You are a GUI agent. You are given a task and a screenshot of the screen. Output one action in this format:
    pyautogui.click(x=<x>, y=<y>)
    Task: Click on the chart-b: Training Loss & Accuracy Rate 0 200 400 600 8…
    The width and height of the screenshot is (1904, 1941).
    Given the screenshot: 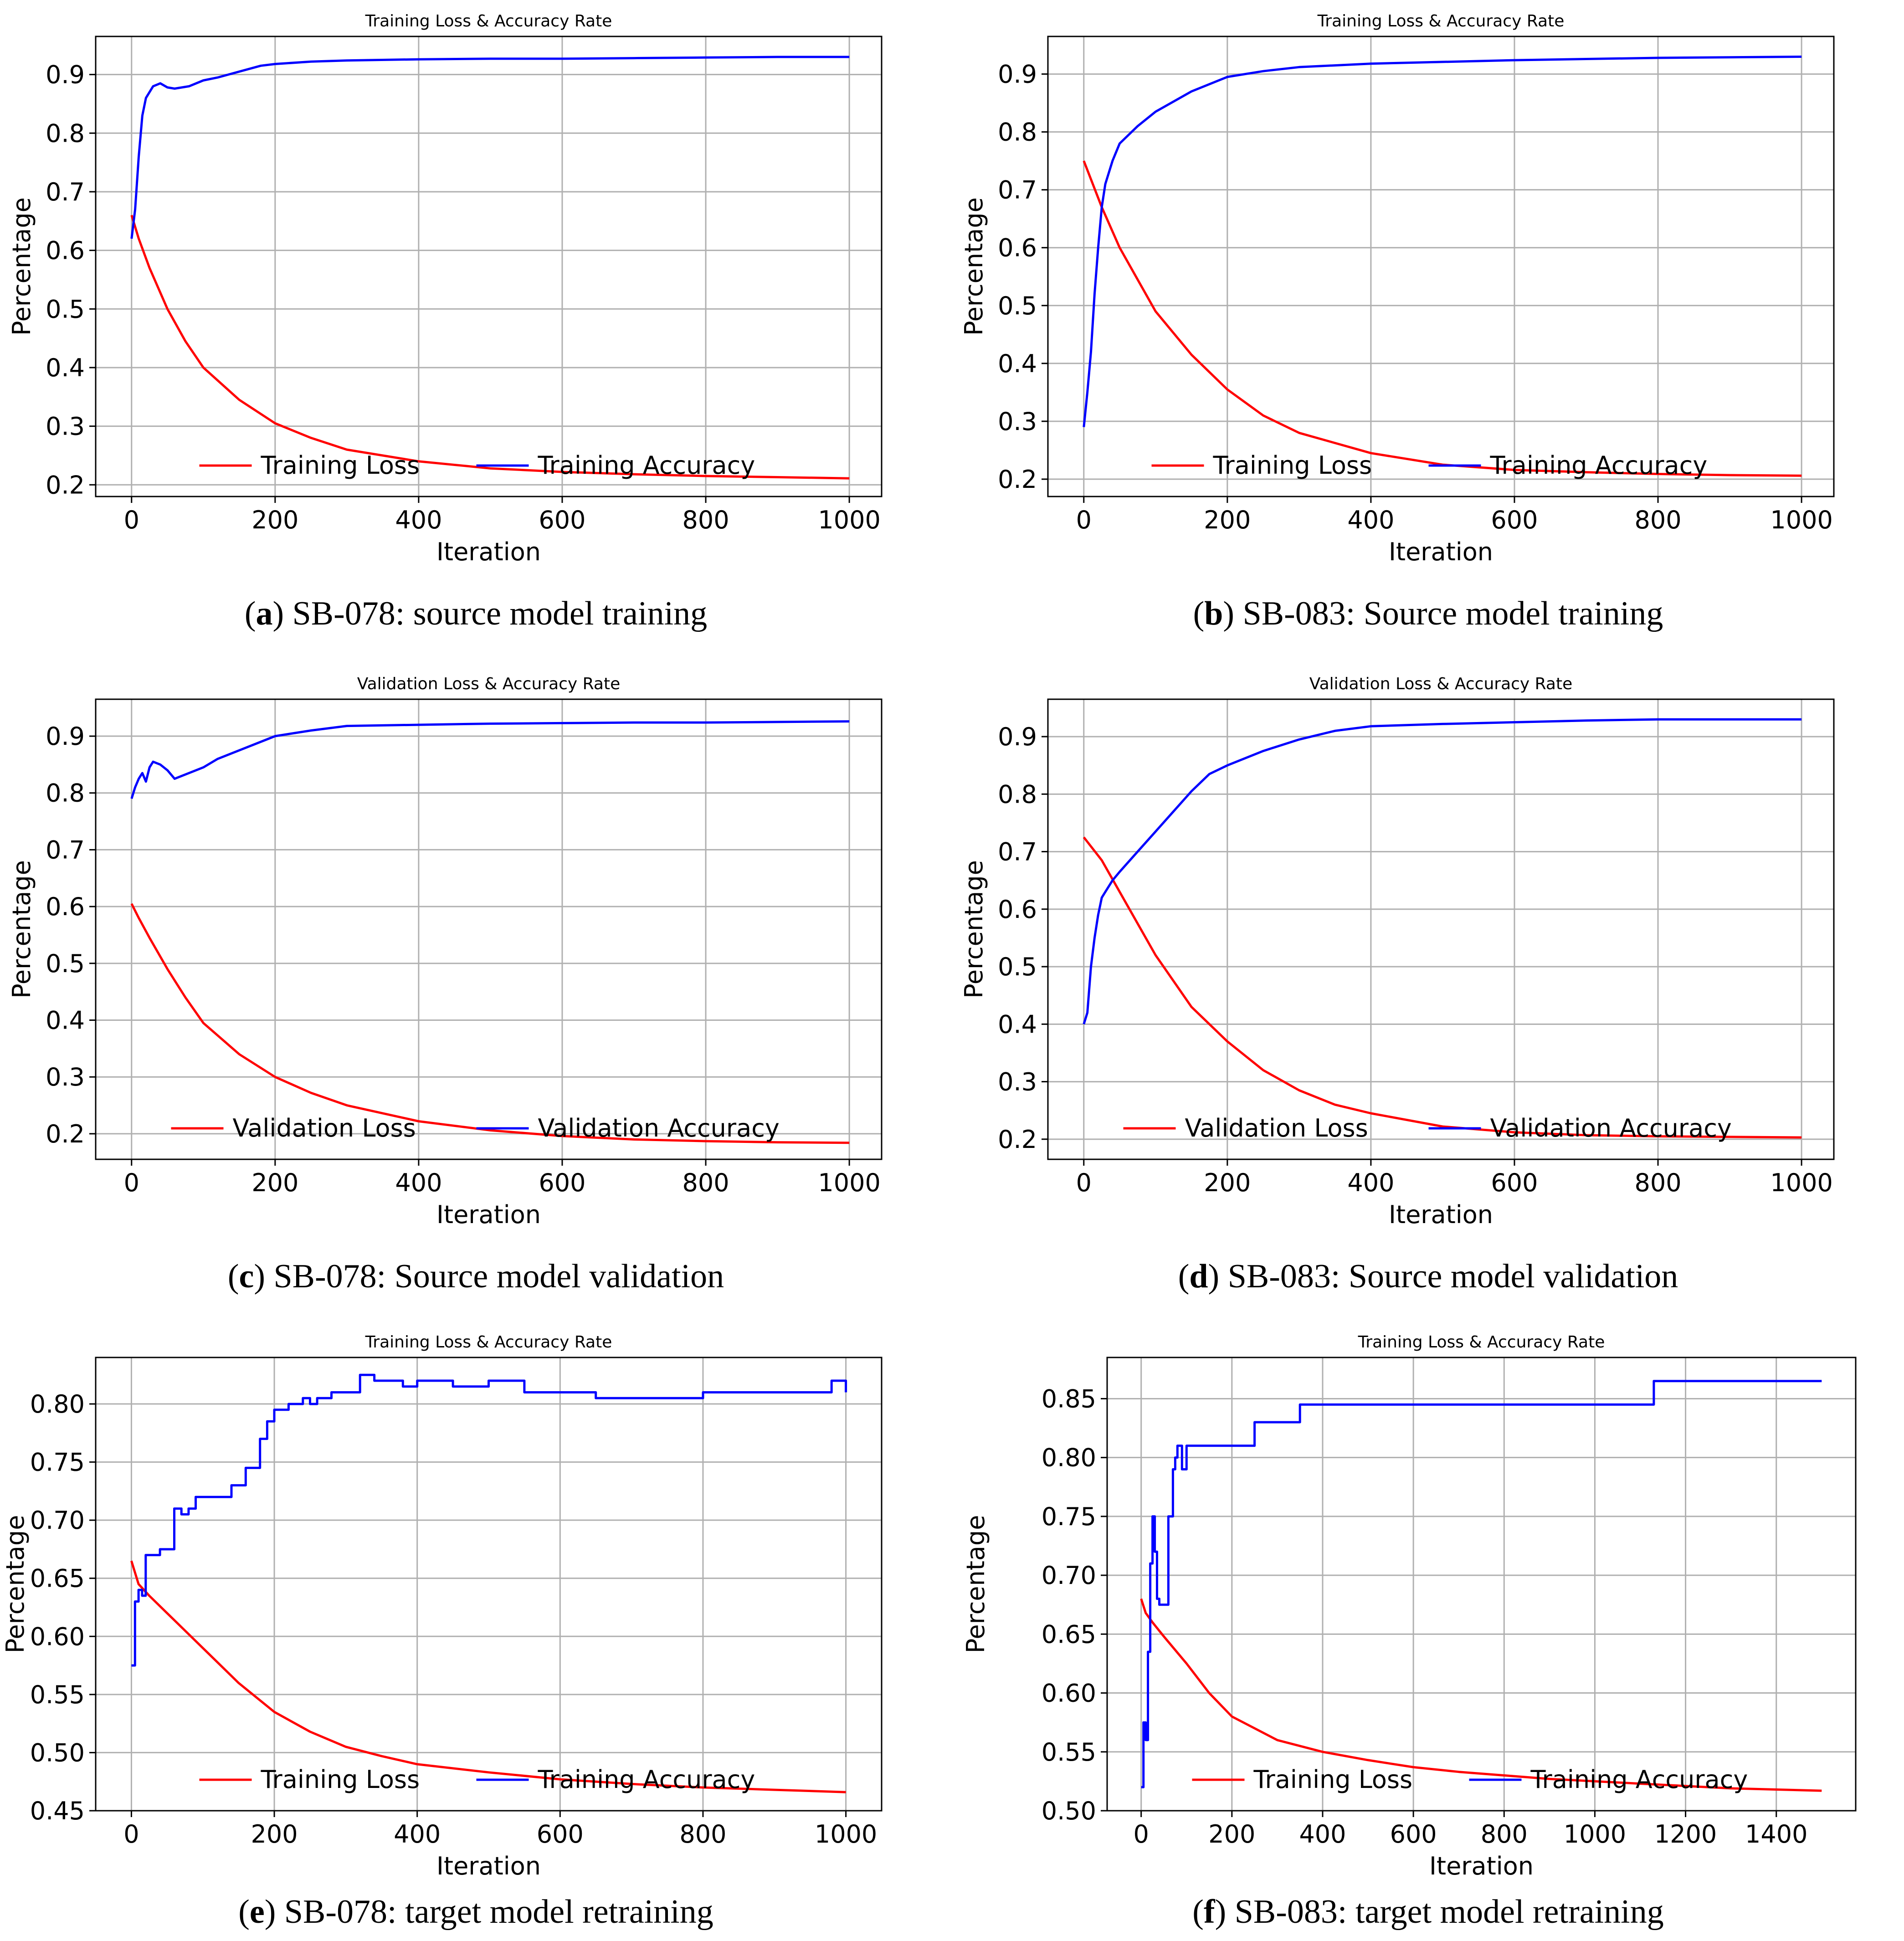 What is the action you would take?
    pyautogui.click(x=1397, y=289)
    